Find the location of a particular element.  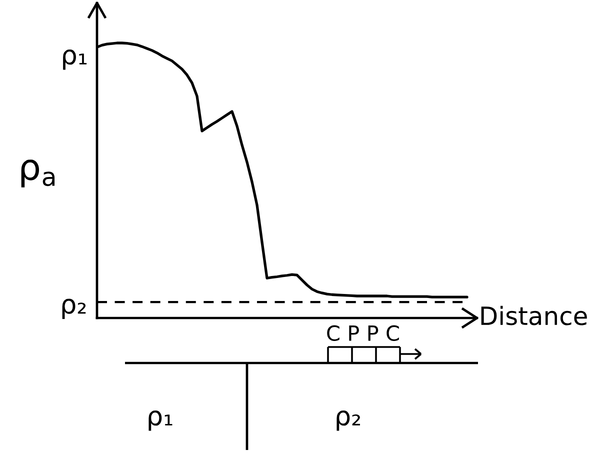

y-axis-title: ρ$_{a}$ is located at coordinates (38, 174).